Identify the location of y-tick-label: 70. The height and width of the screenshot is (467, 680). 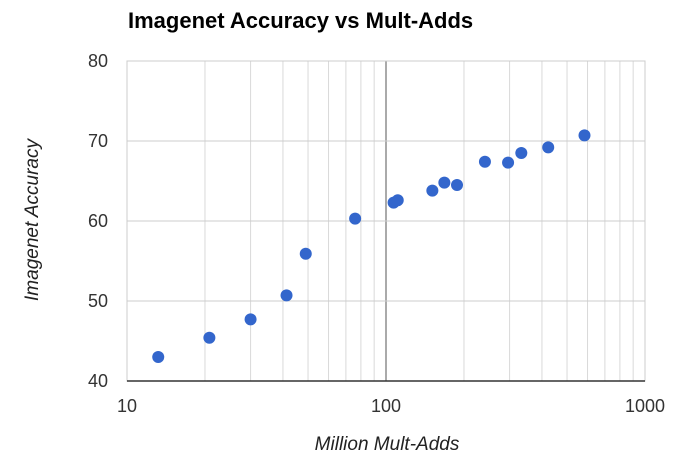
(98, 141).